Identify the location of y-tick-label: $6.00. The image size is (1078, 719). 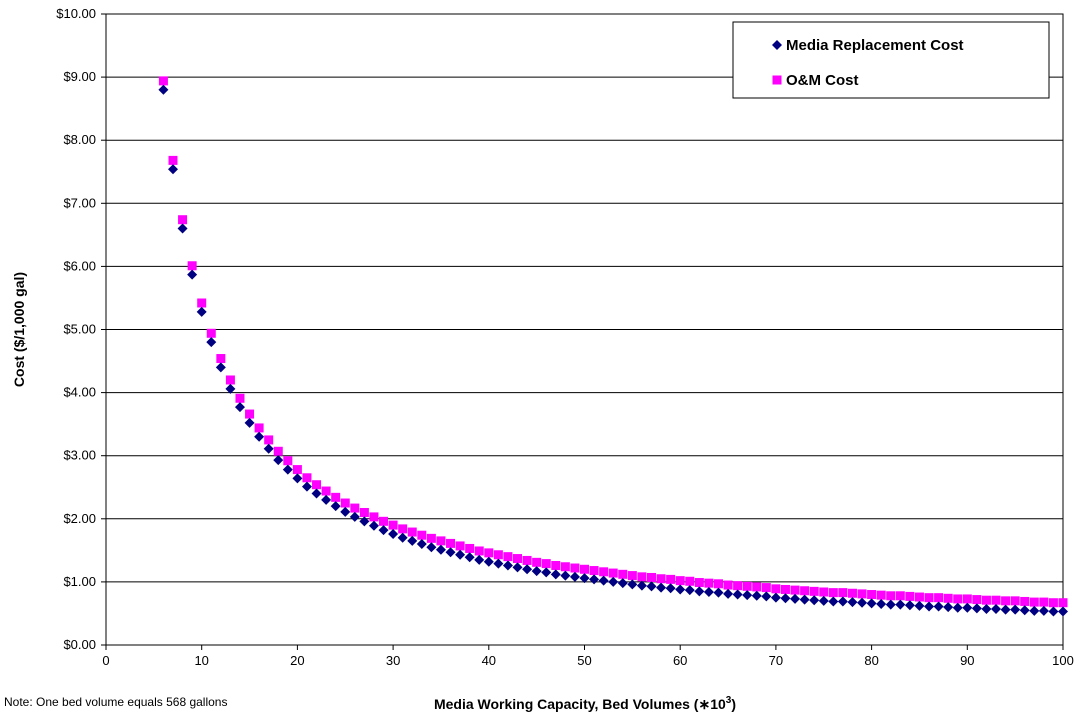
(79, 265).